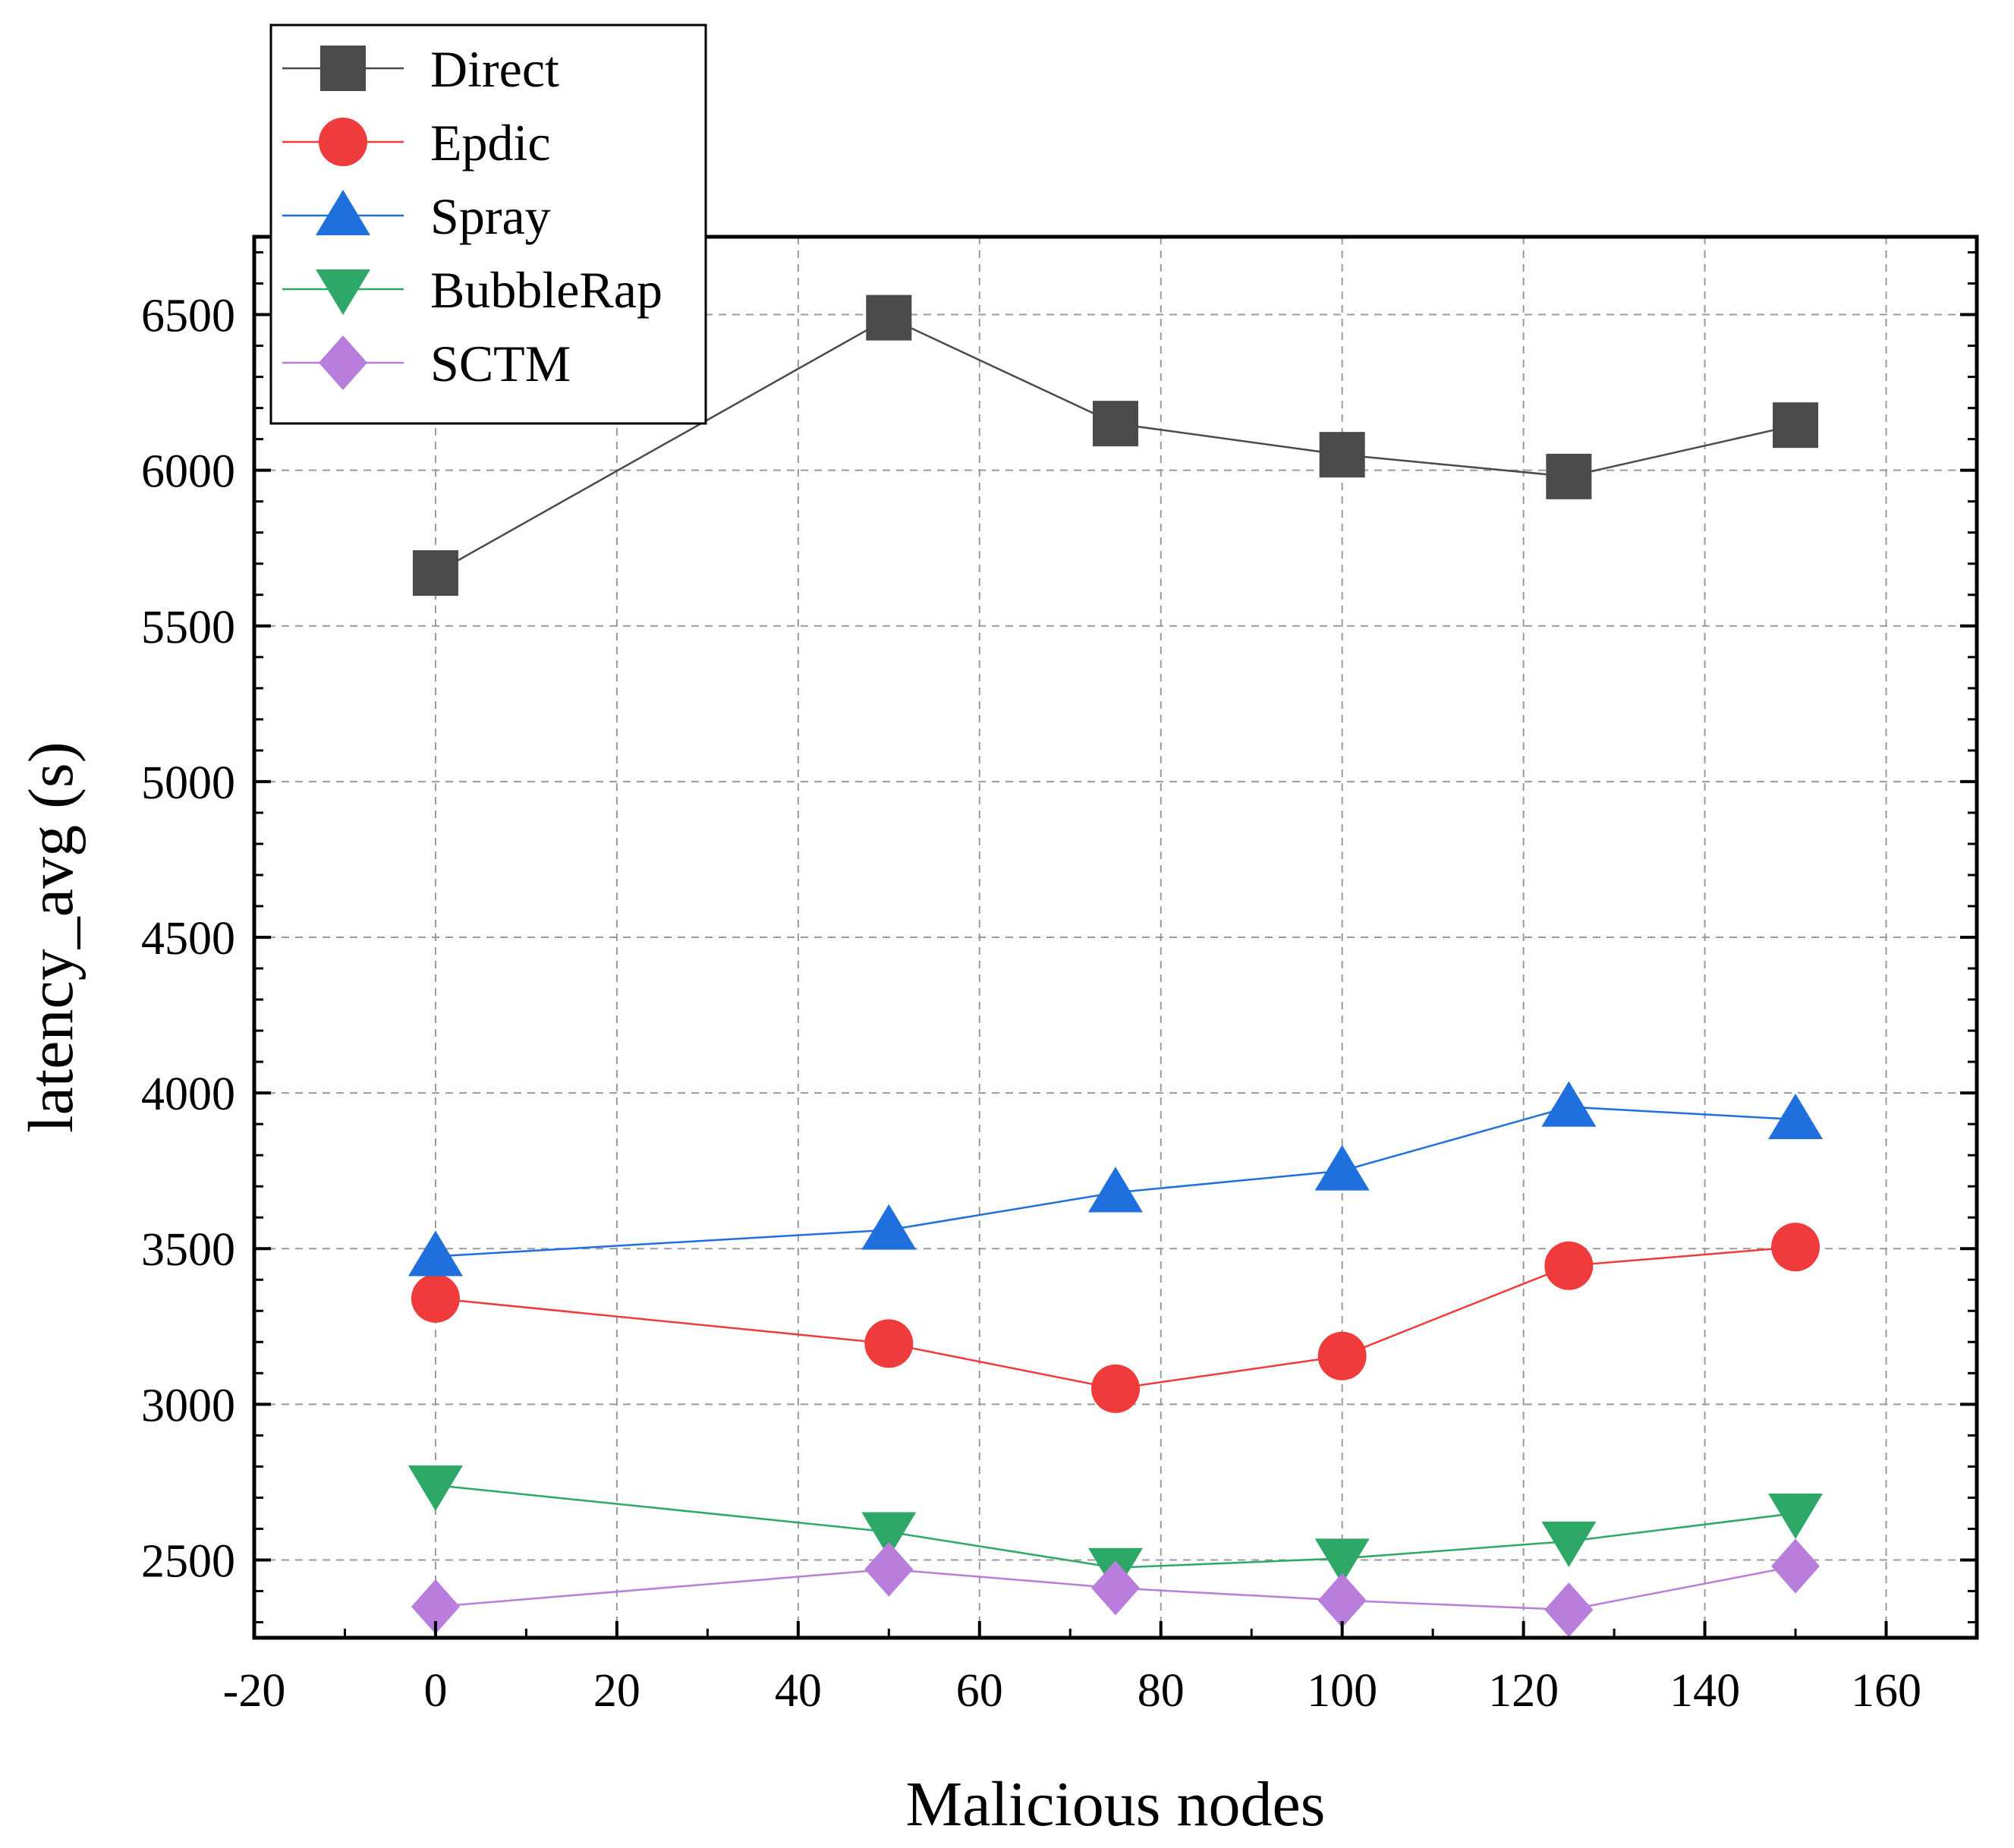 The image size is (2014, 1848). What do you see at coordinates (490, 143) in the screenshot?
I see `legend-label-epdic: Epdic` at bounding box center [490, 143].